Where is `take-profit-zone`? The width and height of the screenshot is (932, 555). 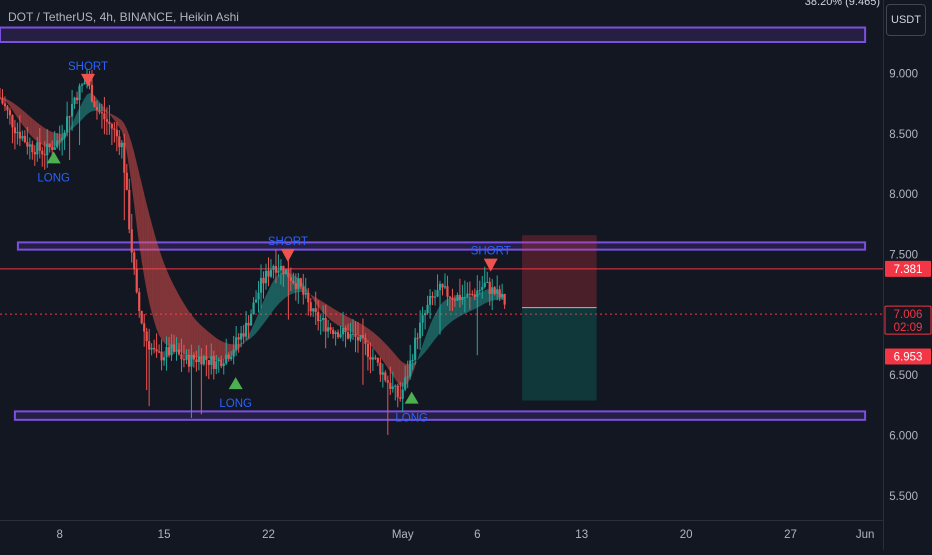
take-profit-zone is located at coordinates (559, 354).